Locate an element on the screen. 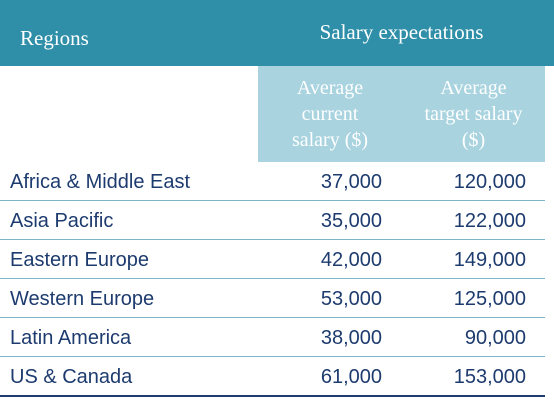  regions-header: Regions is located at coordinates (54, 38).